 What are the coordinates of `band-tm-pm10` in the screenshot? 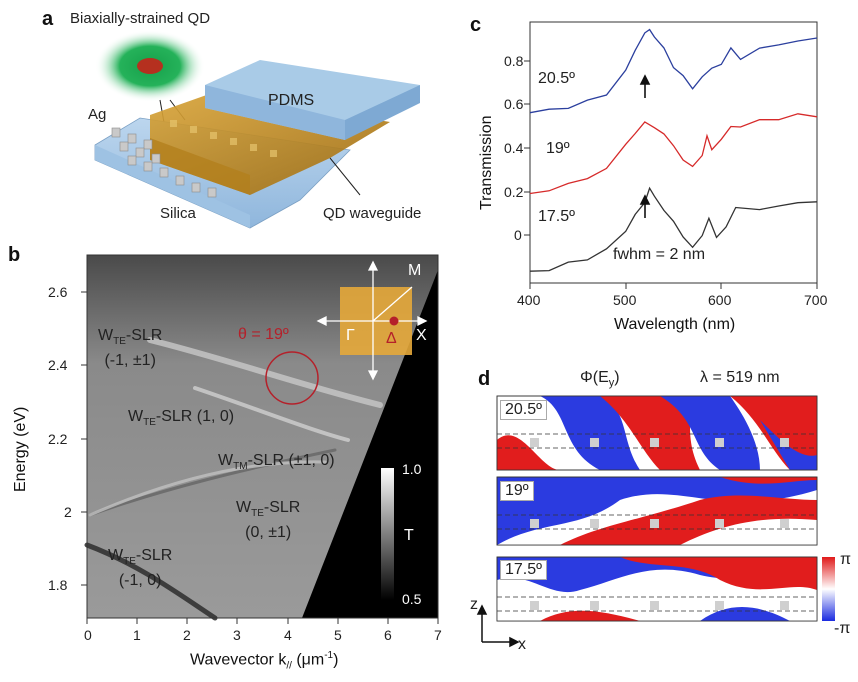 It's located at (212, 482).